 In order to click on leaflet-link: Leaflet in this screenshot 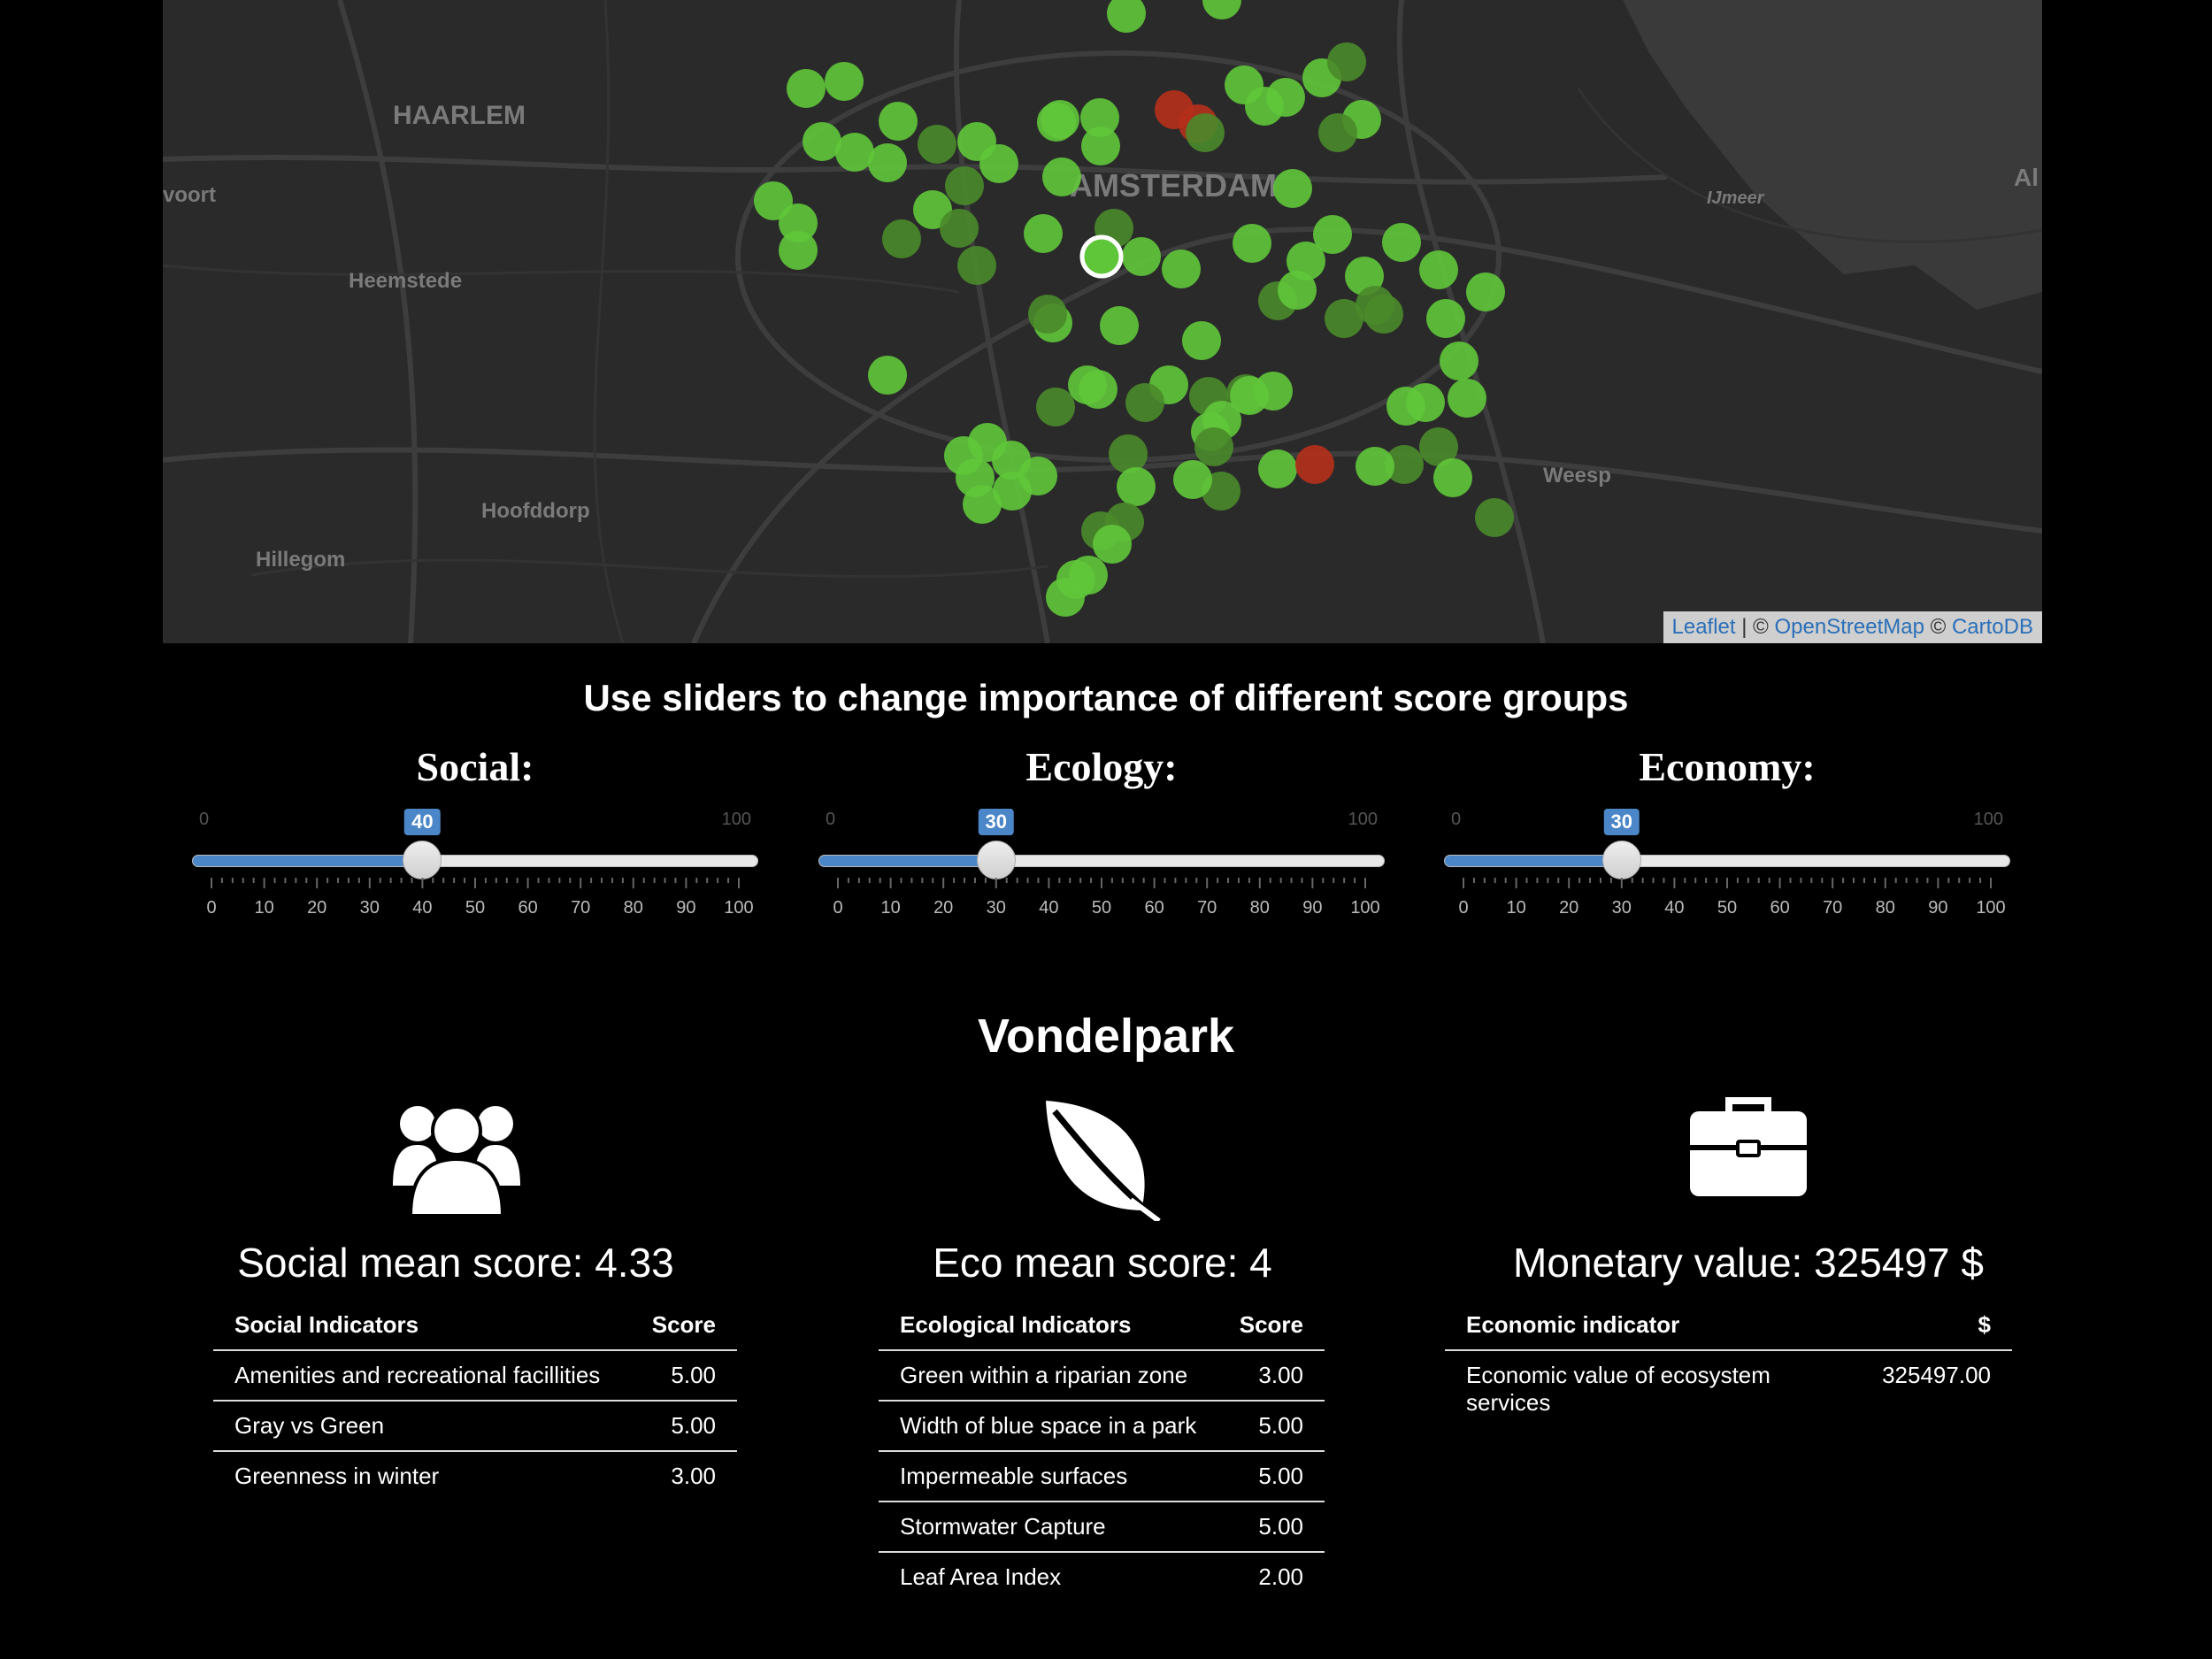, I will do `click(1704, 627)`.